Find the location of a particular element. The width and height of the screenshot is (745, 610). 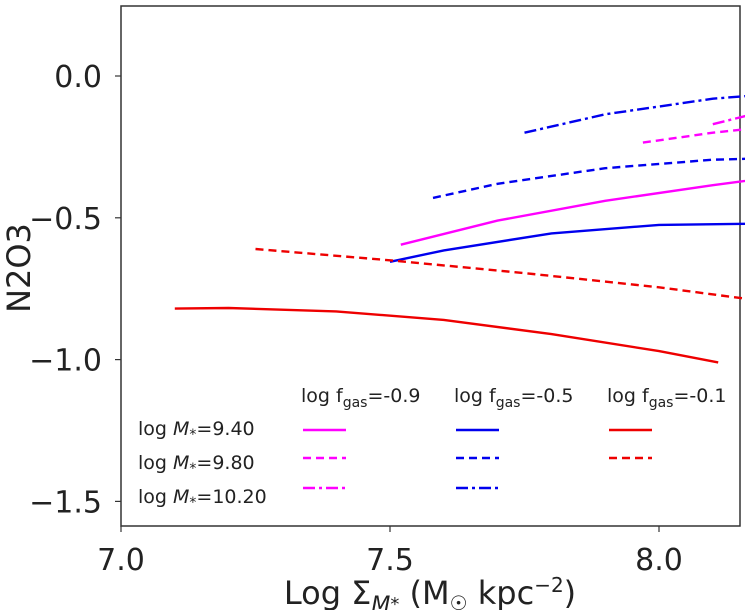

x-axis-label: Log ΣM* (M☉ kpc−2) is located at coordinates (430, 591).